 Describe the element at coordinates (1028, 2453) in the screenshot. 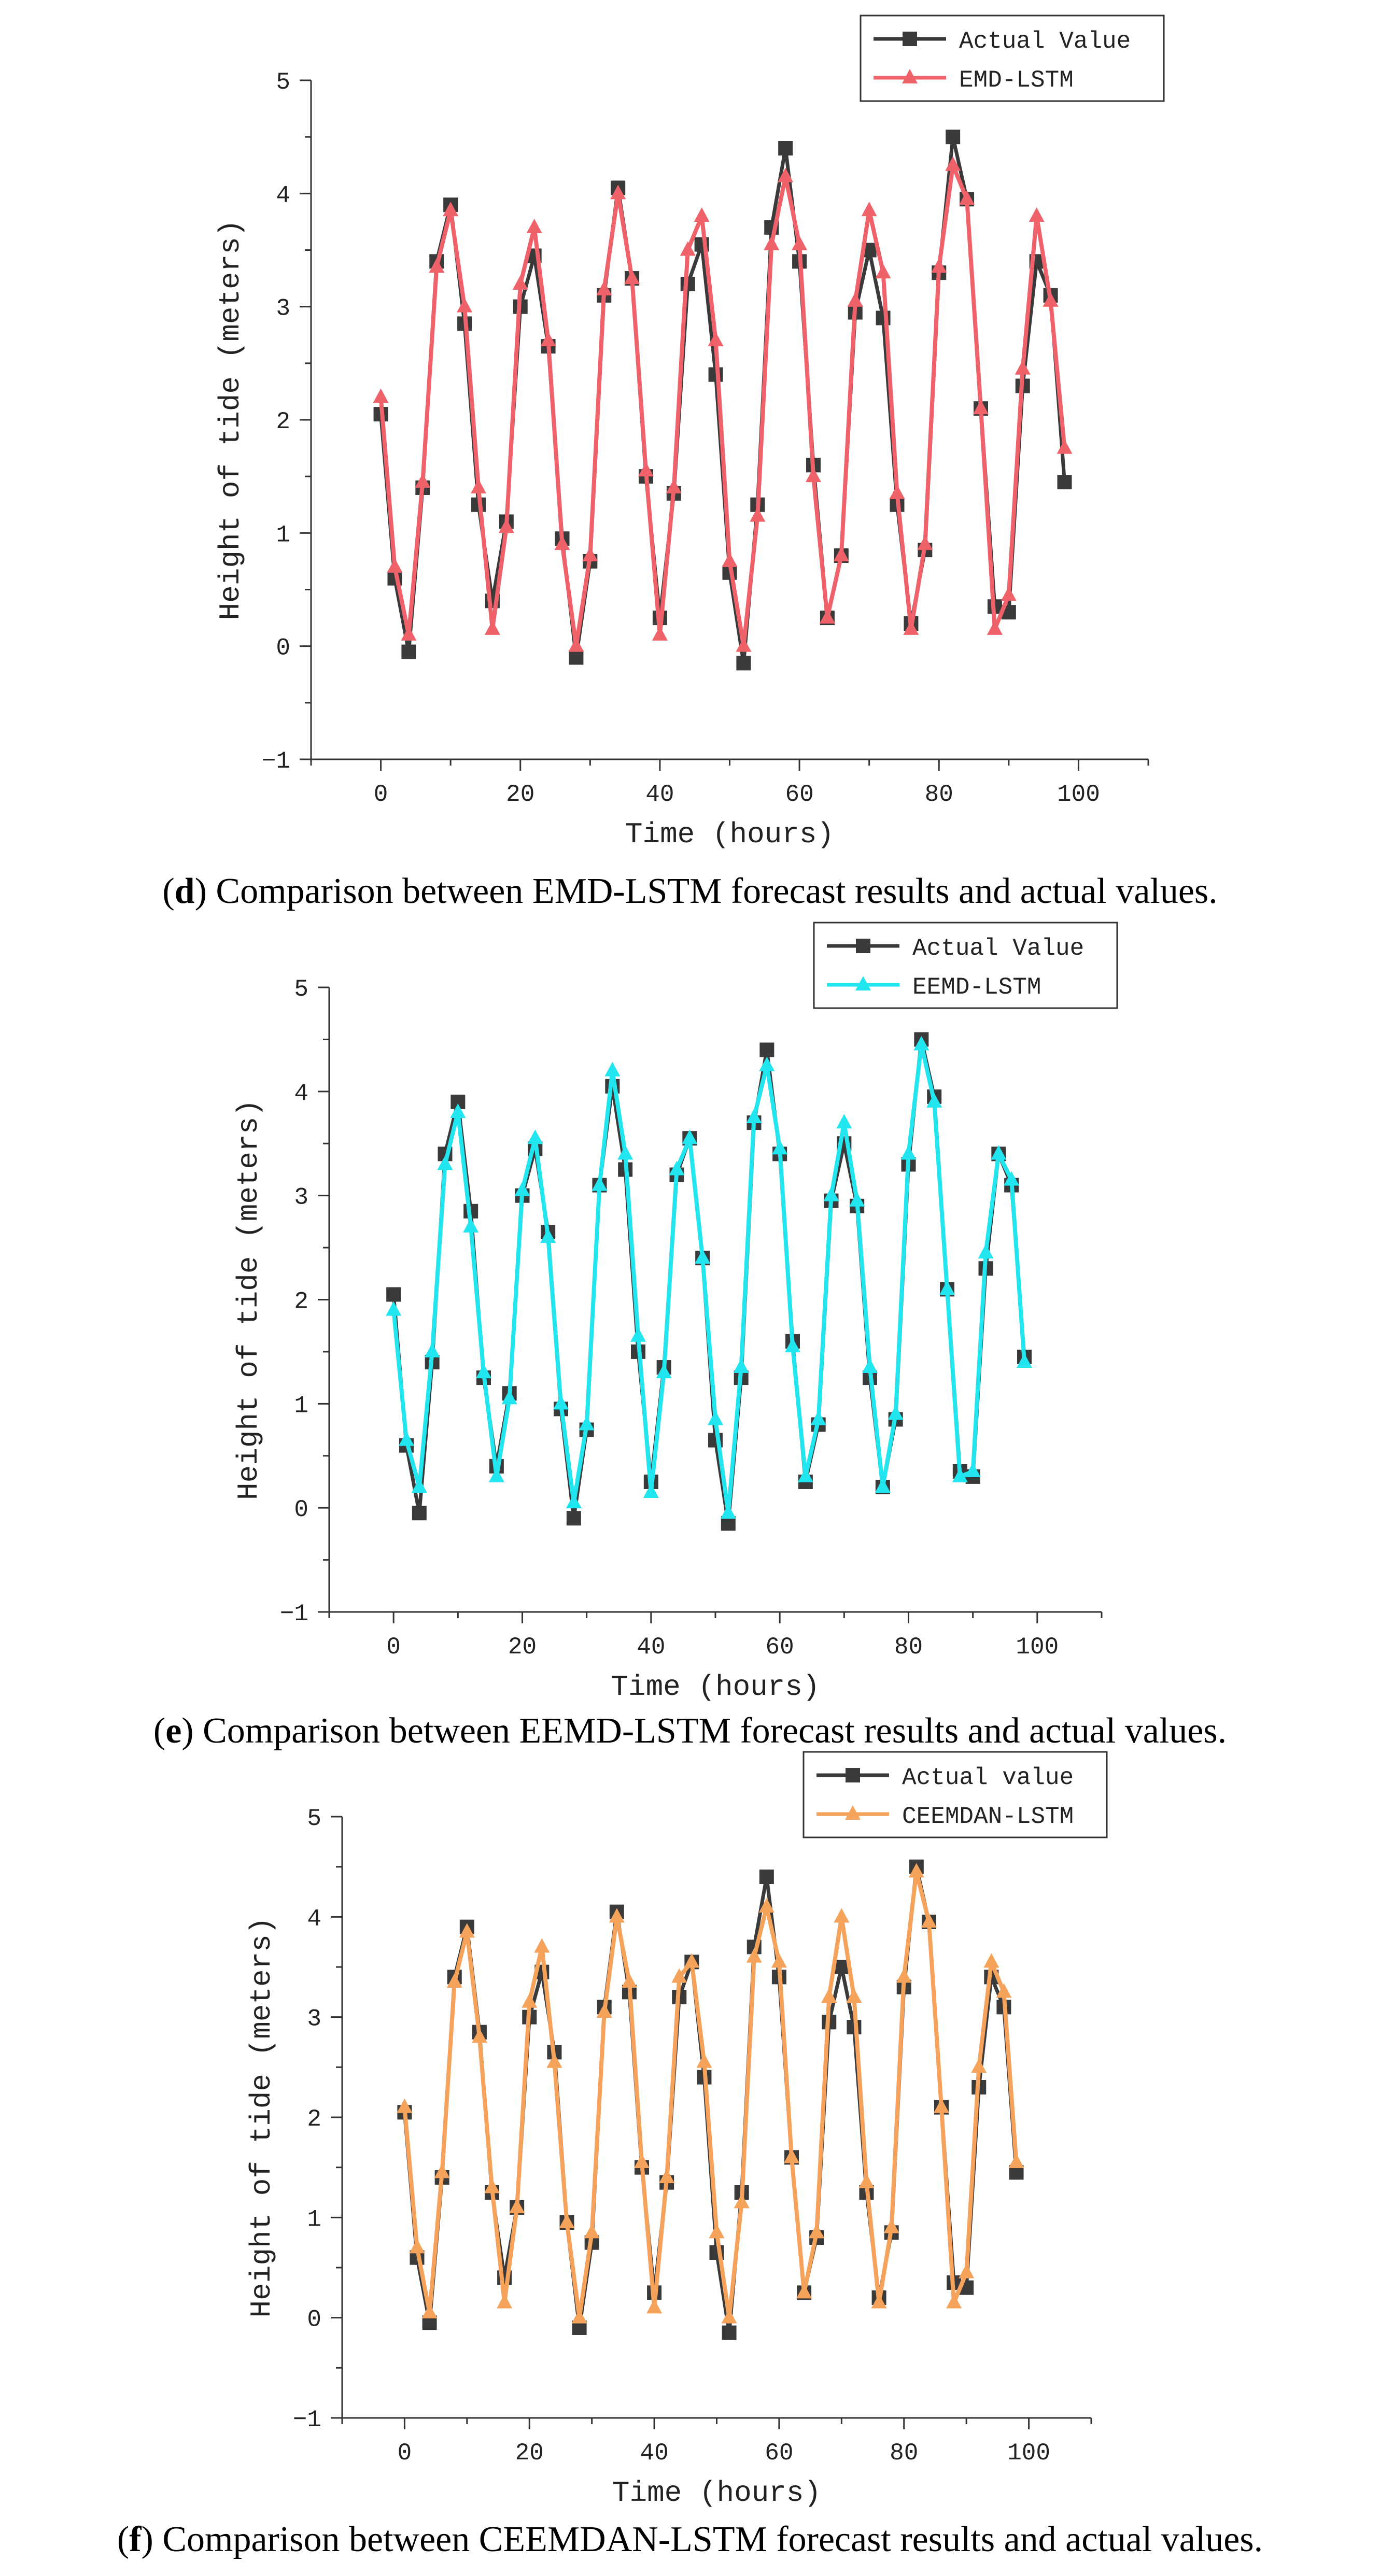

I see `x-tick-label: 100` at that location.